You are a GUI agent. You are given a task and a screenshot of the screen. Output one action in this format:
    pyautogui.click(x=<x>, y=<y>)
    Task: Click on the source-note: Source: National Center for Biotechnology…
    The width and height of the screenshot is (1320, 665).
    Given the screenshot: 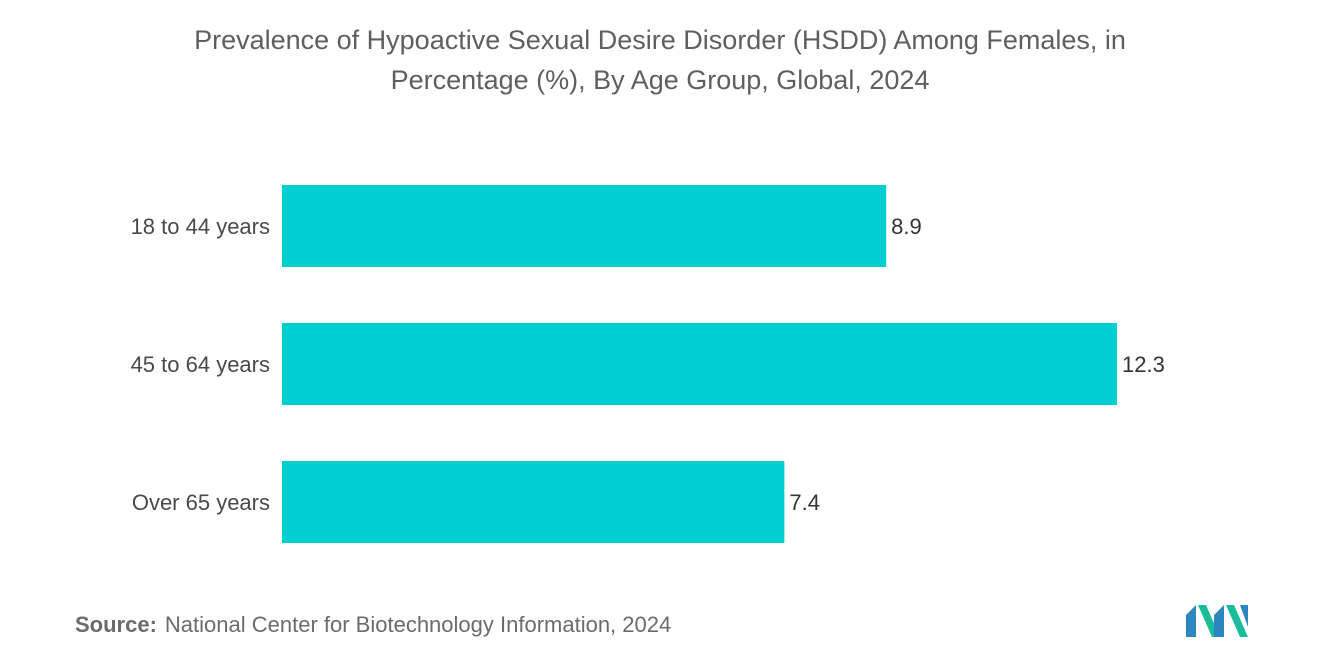 What is the action you would take?
    pyautogui.click(x=373, y=625)
    